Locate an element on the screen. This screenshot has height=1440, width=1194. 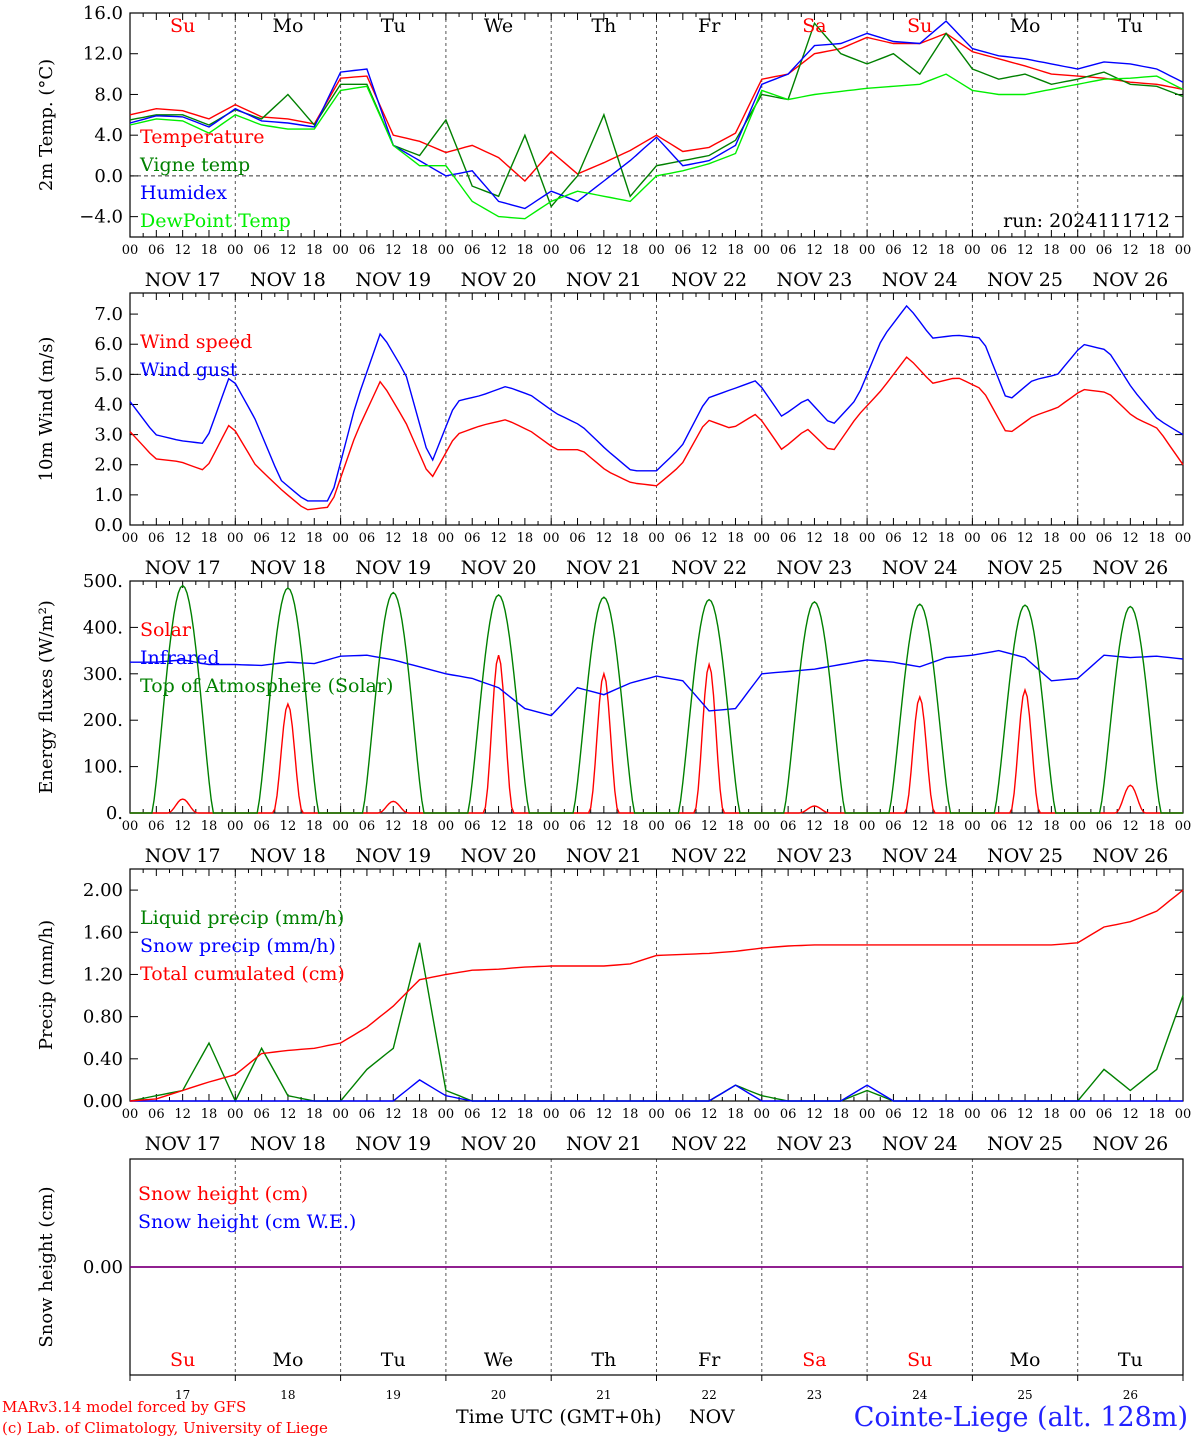
legend-entry: Top of Atmosphere (Solar) is located at coordinates (266, 686).